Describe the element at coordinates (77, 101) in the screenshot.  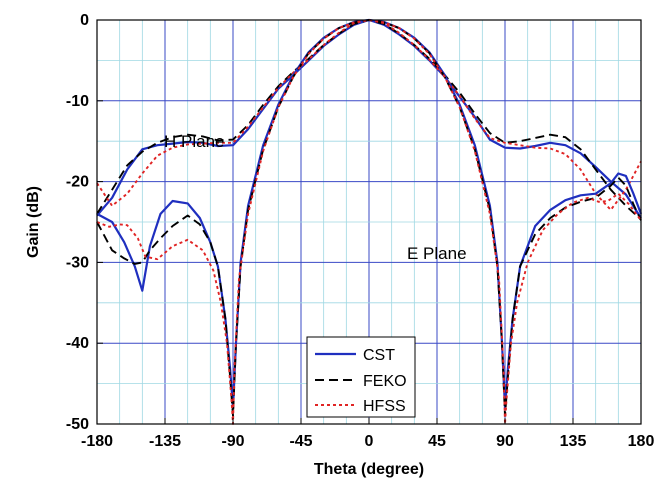
I see `y-tick-label: -10` at that location.